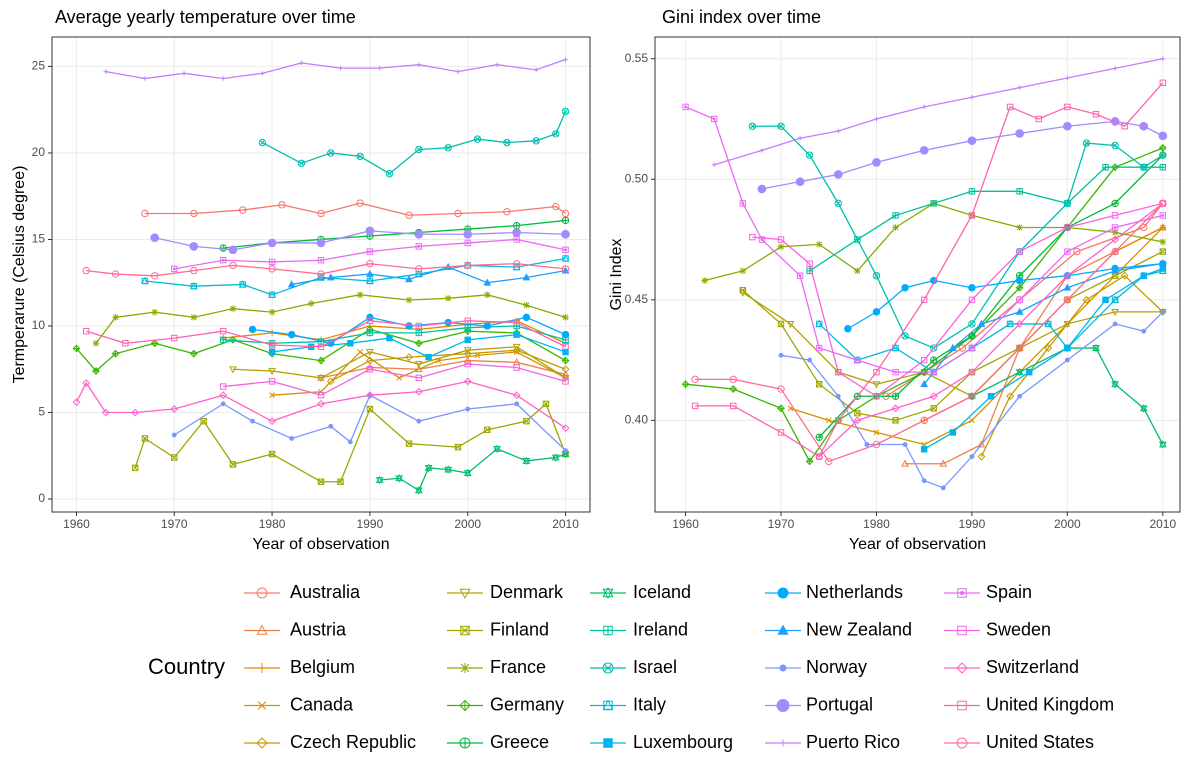 This screenshot has width=1184, height=758. What do you see at coordinates (655, 667) in the screenshot?
I see `legend-label: Israel` at bounding box center [655, 667].